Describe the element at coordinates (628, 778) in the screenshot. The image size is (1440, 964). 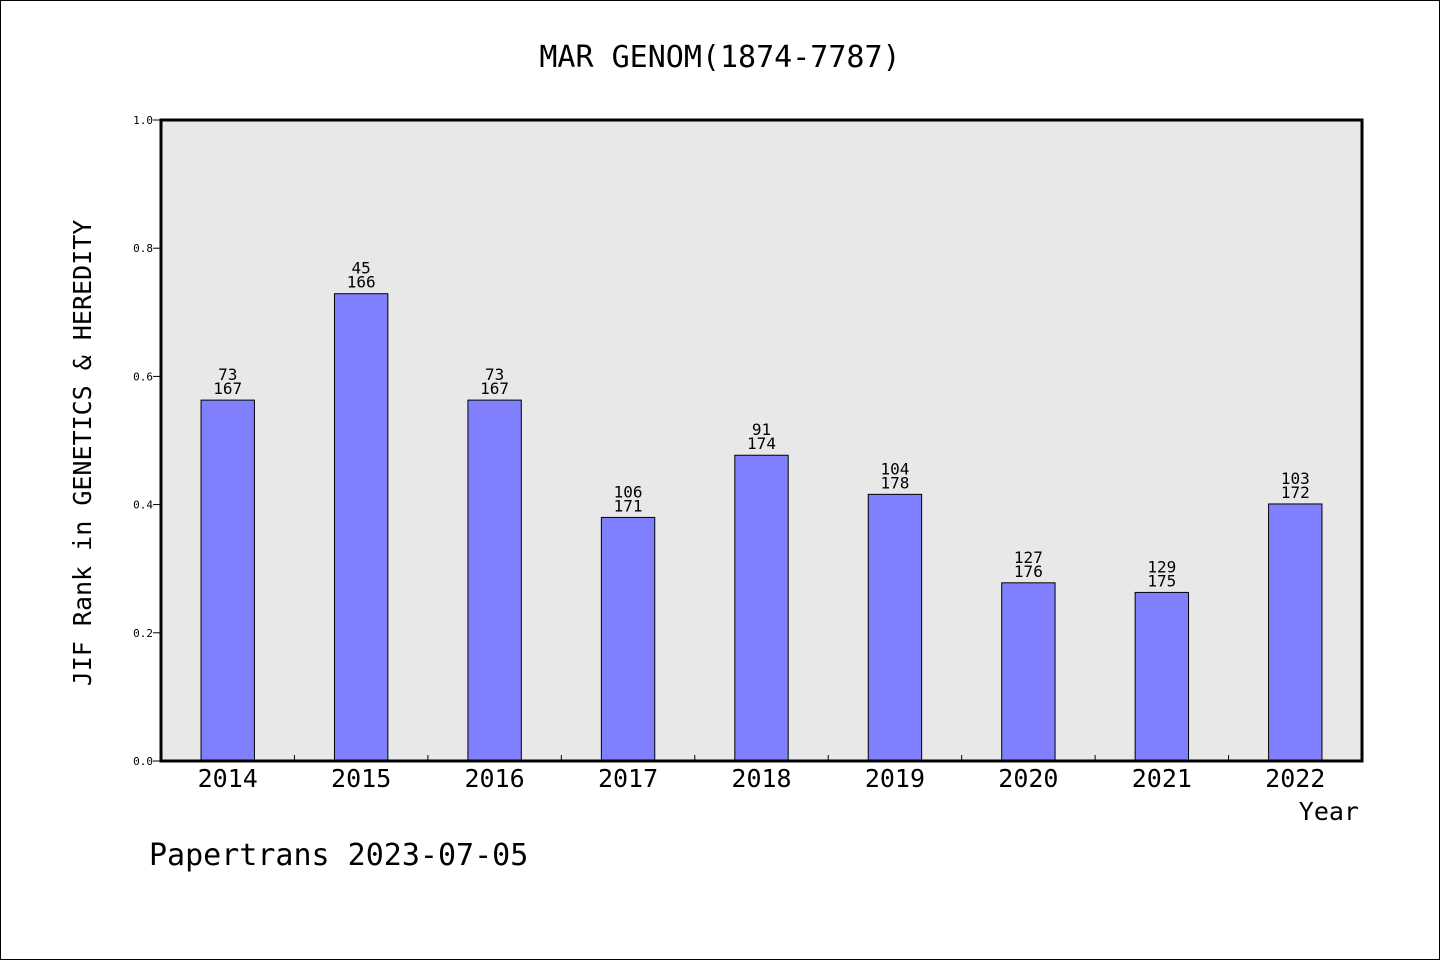
I see `x-tick-label: 2017` at that location.